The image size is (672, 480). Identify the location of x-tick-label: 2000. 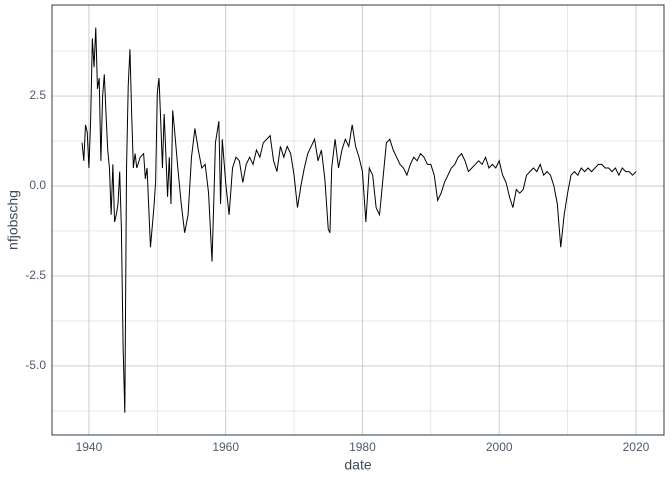
(499, 447).